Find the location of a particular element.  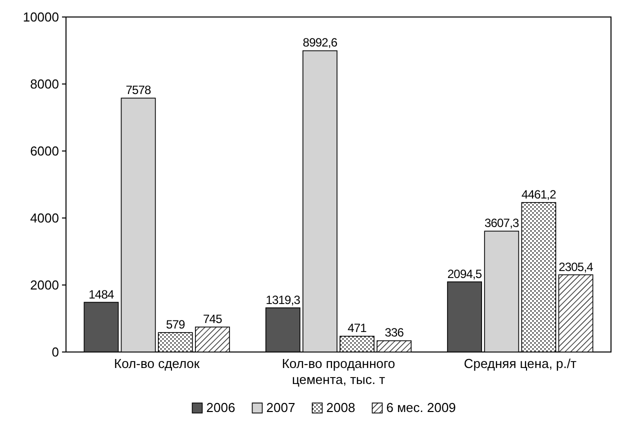

y-tick-label: 4000 is located at coordinates (44, 218).